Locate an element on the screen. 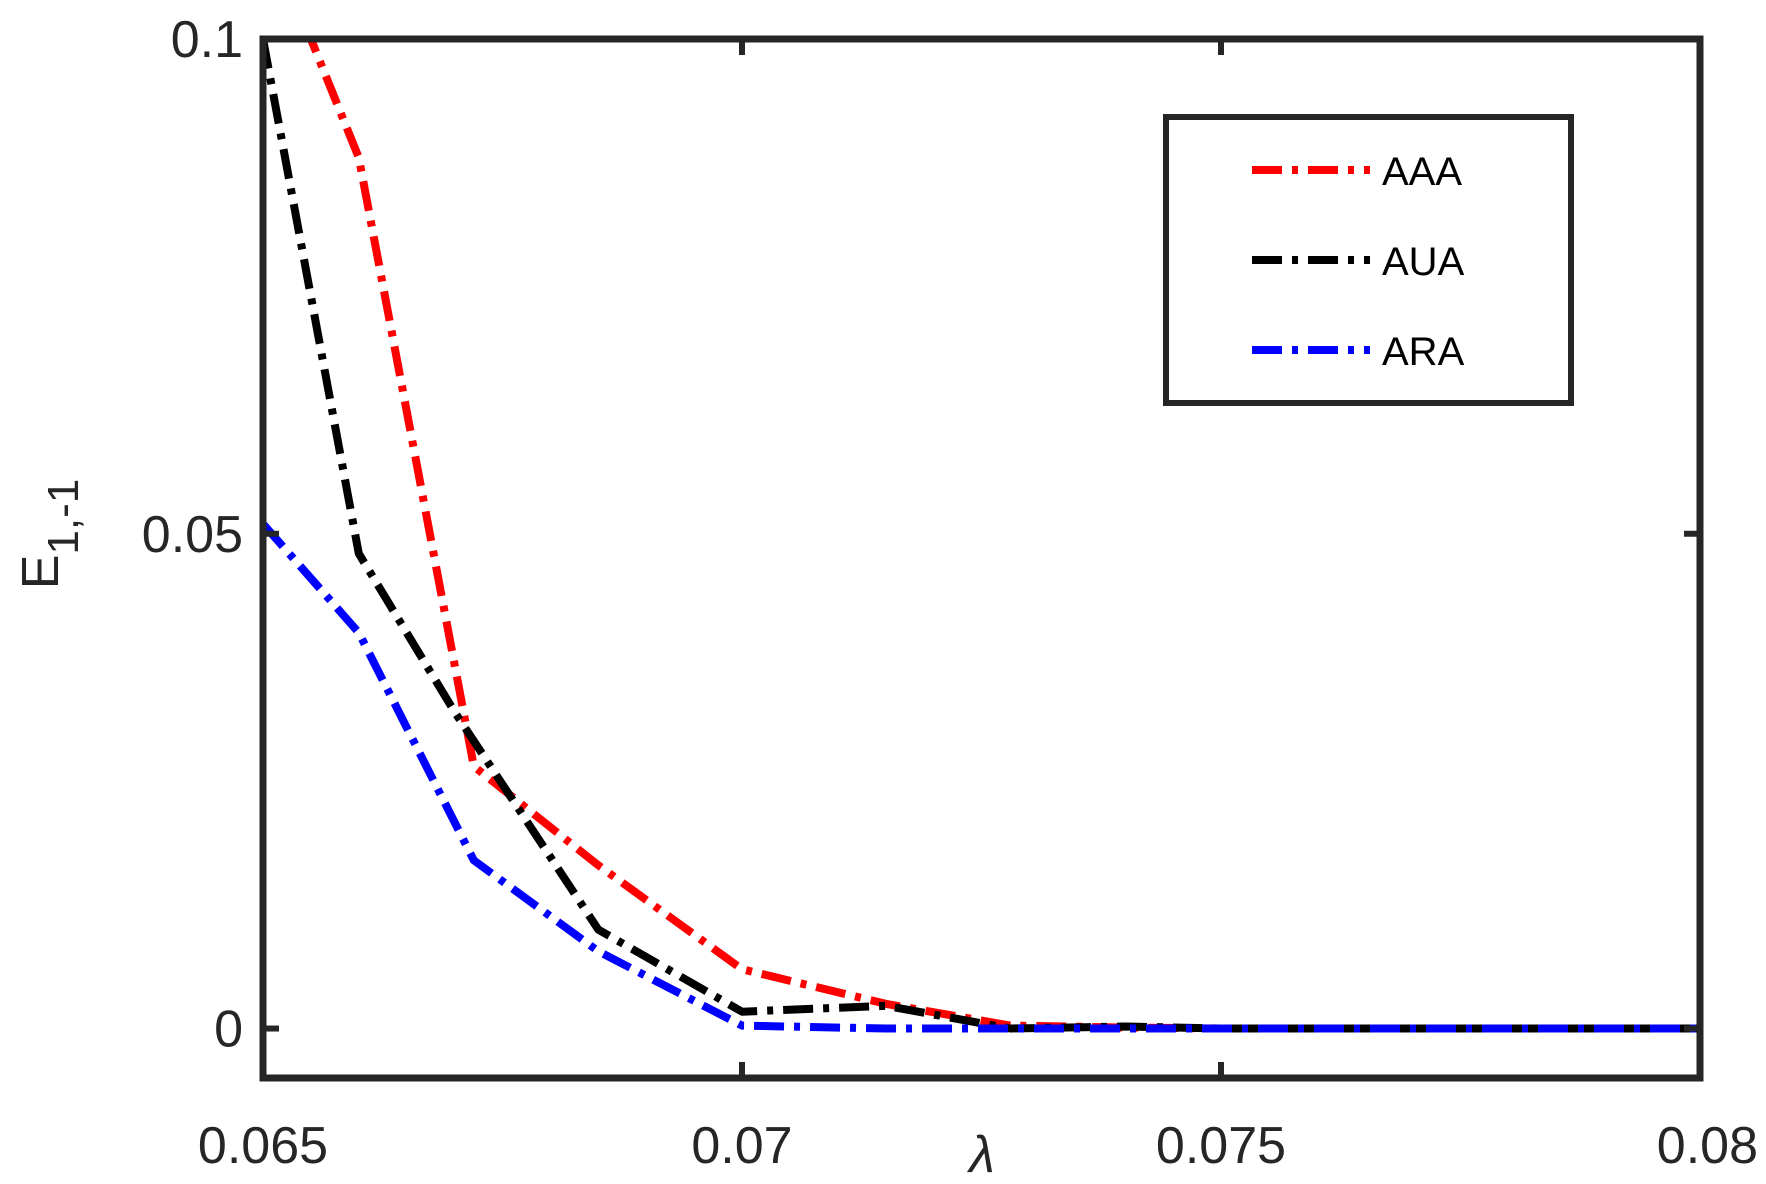 The width and height of the screenshot is (1766, 1184). legend: AAA AUA ARA is located at coordinates (1368, 260).